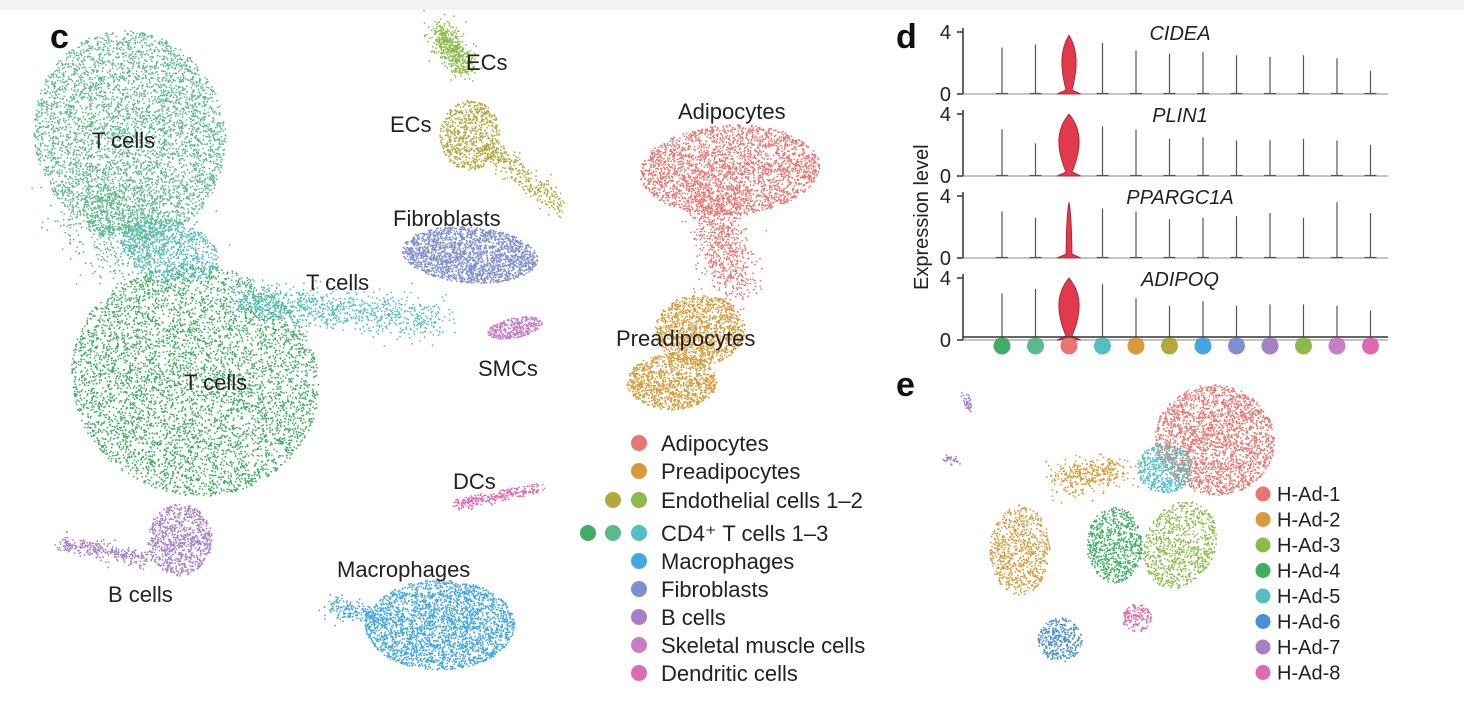 This screenshot has height=708, width=1464. What do you see at coordinates (922, 217) in the screenshot?
I see `y-axis-label: Expression level` at bounding box center [922, 217].